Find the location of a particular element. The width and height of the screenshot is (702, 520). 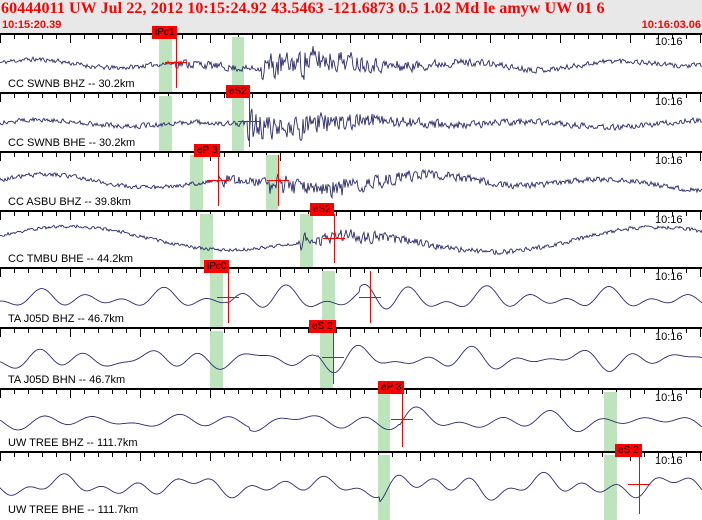

trace-panel: eS 2 10:16 TA J05D BHN -- 46.7km is located at coordinates (351, 355).